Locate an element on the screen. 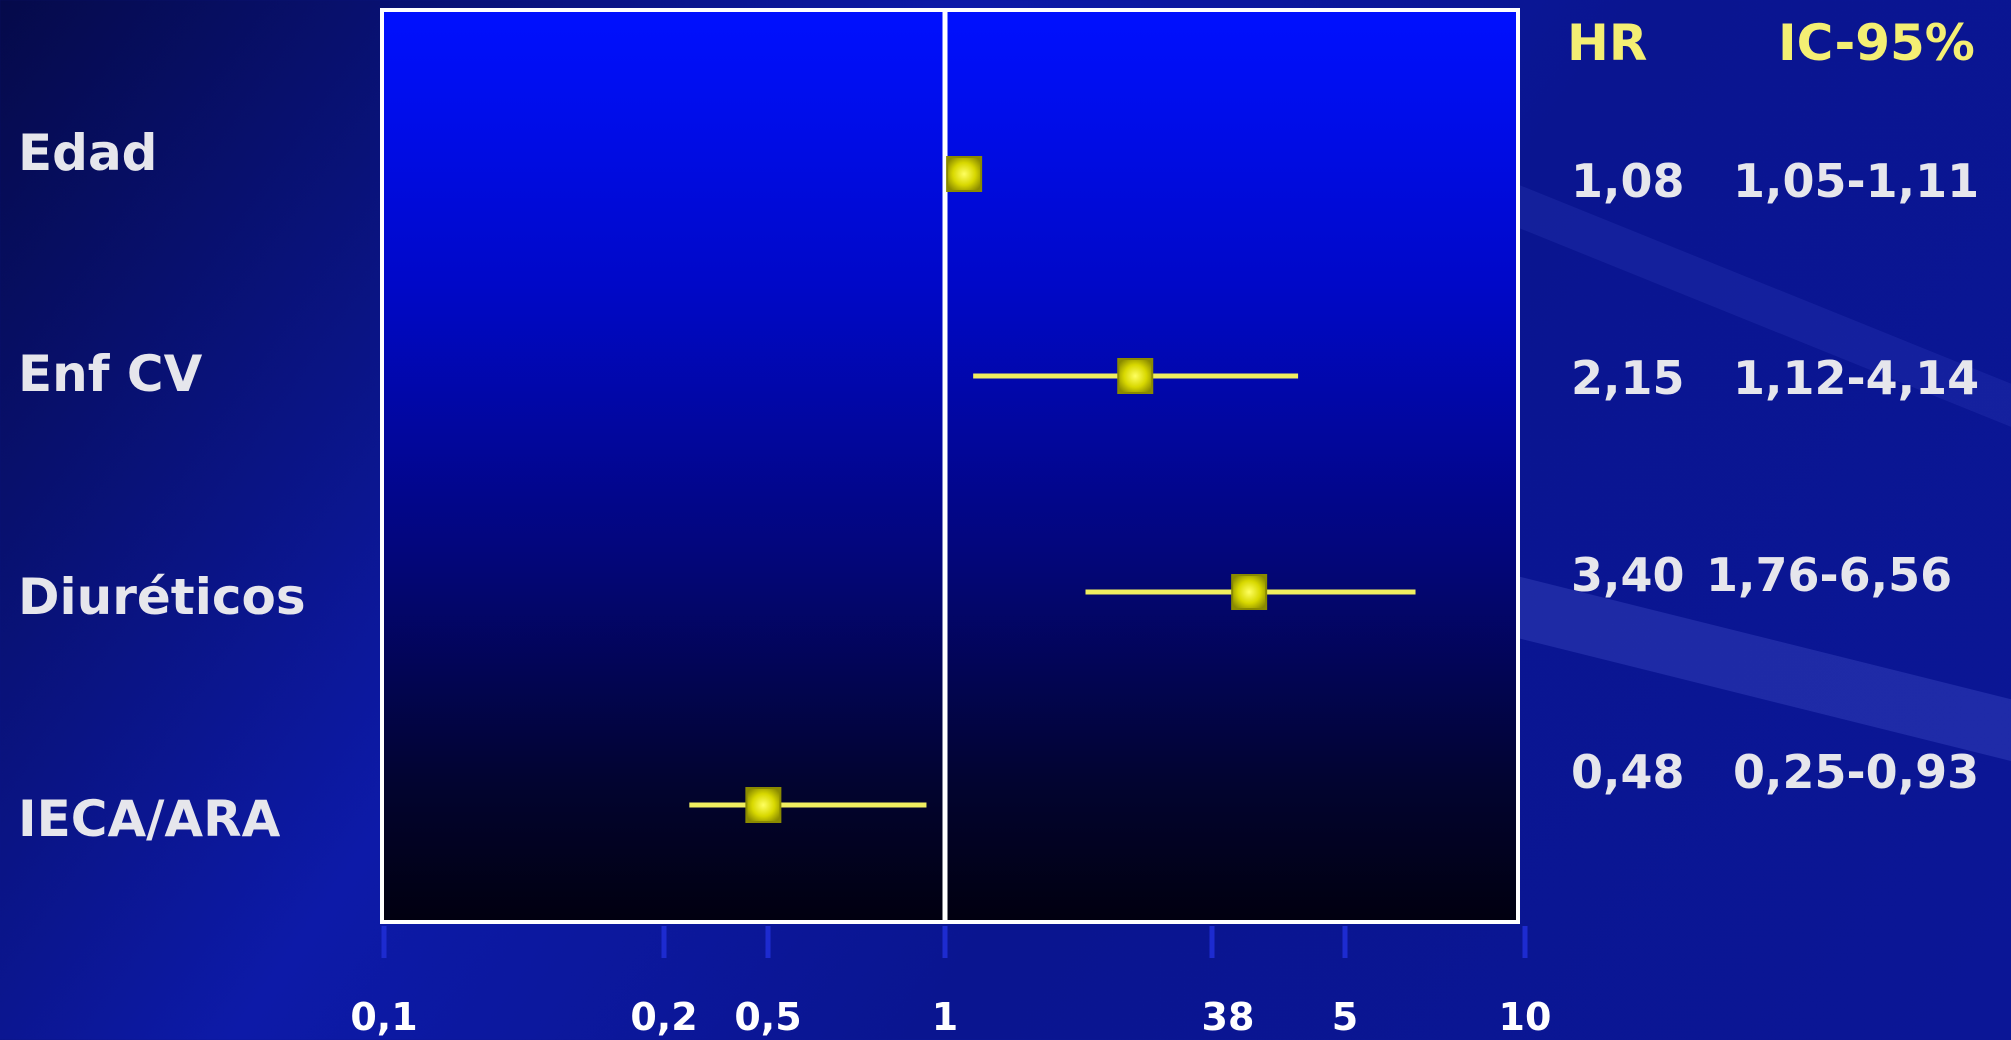  x-tick-label: 10 is located at coordinates (1525, 1017).